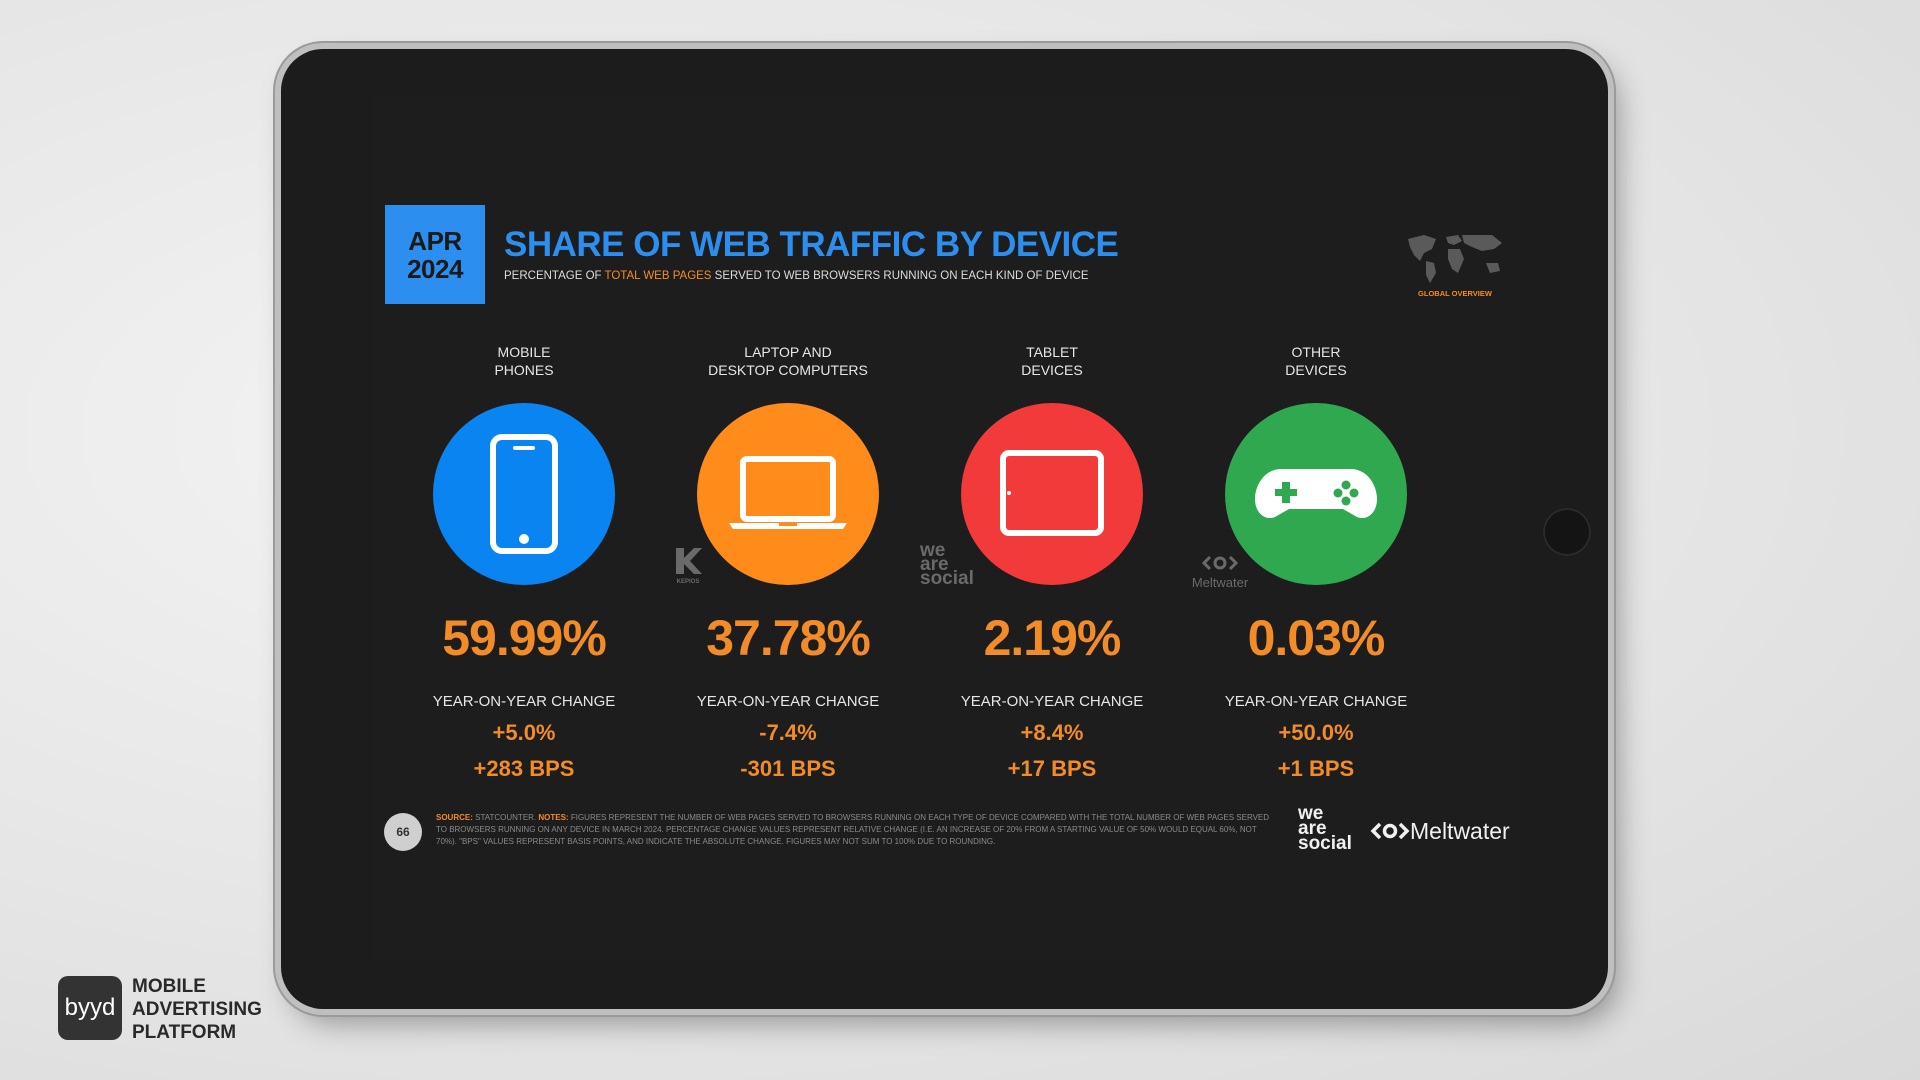 The width and height of the screenshot is (1920, 1080). What do you see at coordinates (947, 578) in the screenshot?
I see `was-line3: social` at bounding box center [947, 578].